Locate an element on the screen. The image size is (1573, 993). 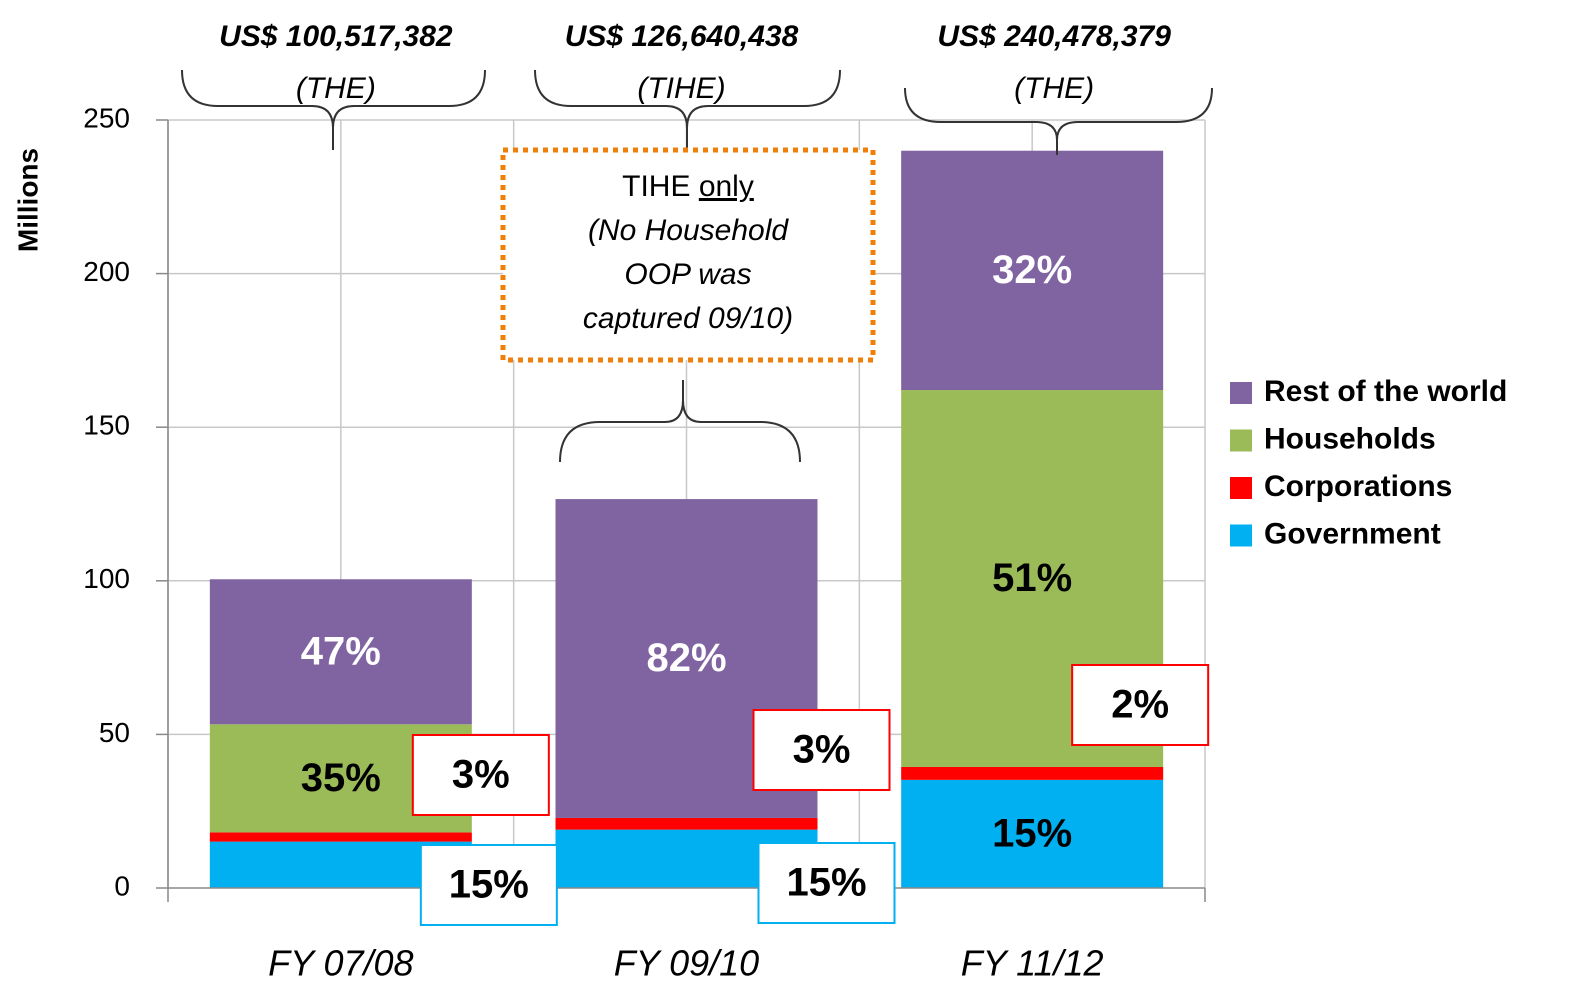
note-text: TIHE is located at coordinates (656, 186).